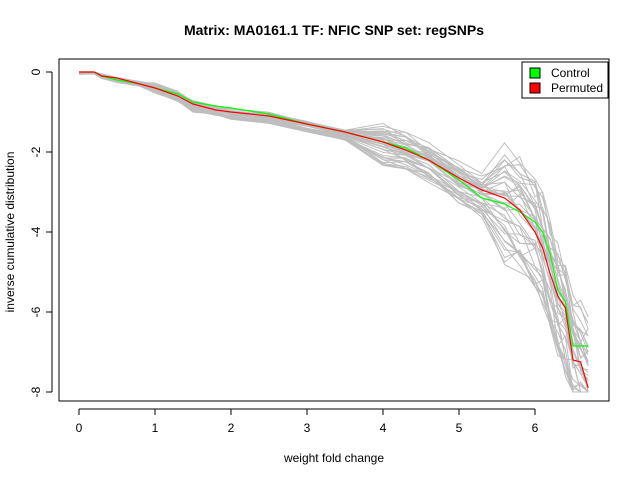  I want to click on x-tick-label: 3, so click(307, 428).